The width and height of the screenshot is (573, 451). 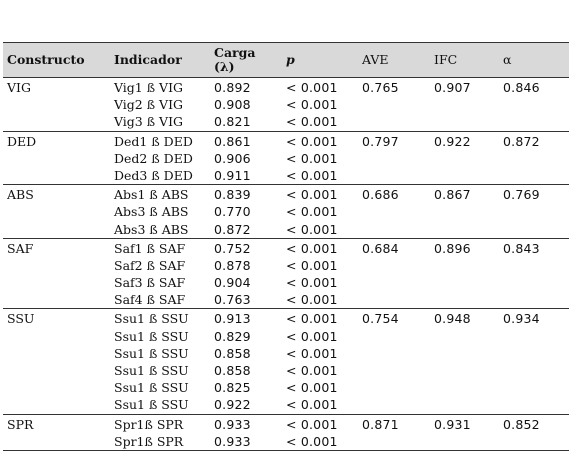 What do you see at coordinates (464, 212) in the screenshot?
I see `ifc-cell: 0.867` at bounding box center [464, 212].